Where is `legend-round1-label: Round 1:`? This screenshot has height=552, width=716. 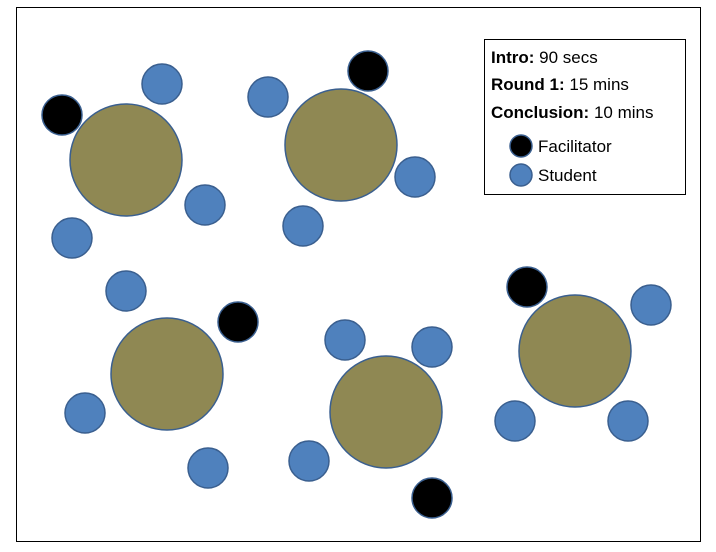 legend-round1-label: Round 1: is located at coordinates (528, 84).